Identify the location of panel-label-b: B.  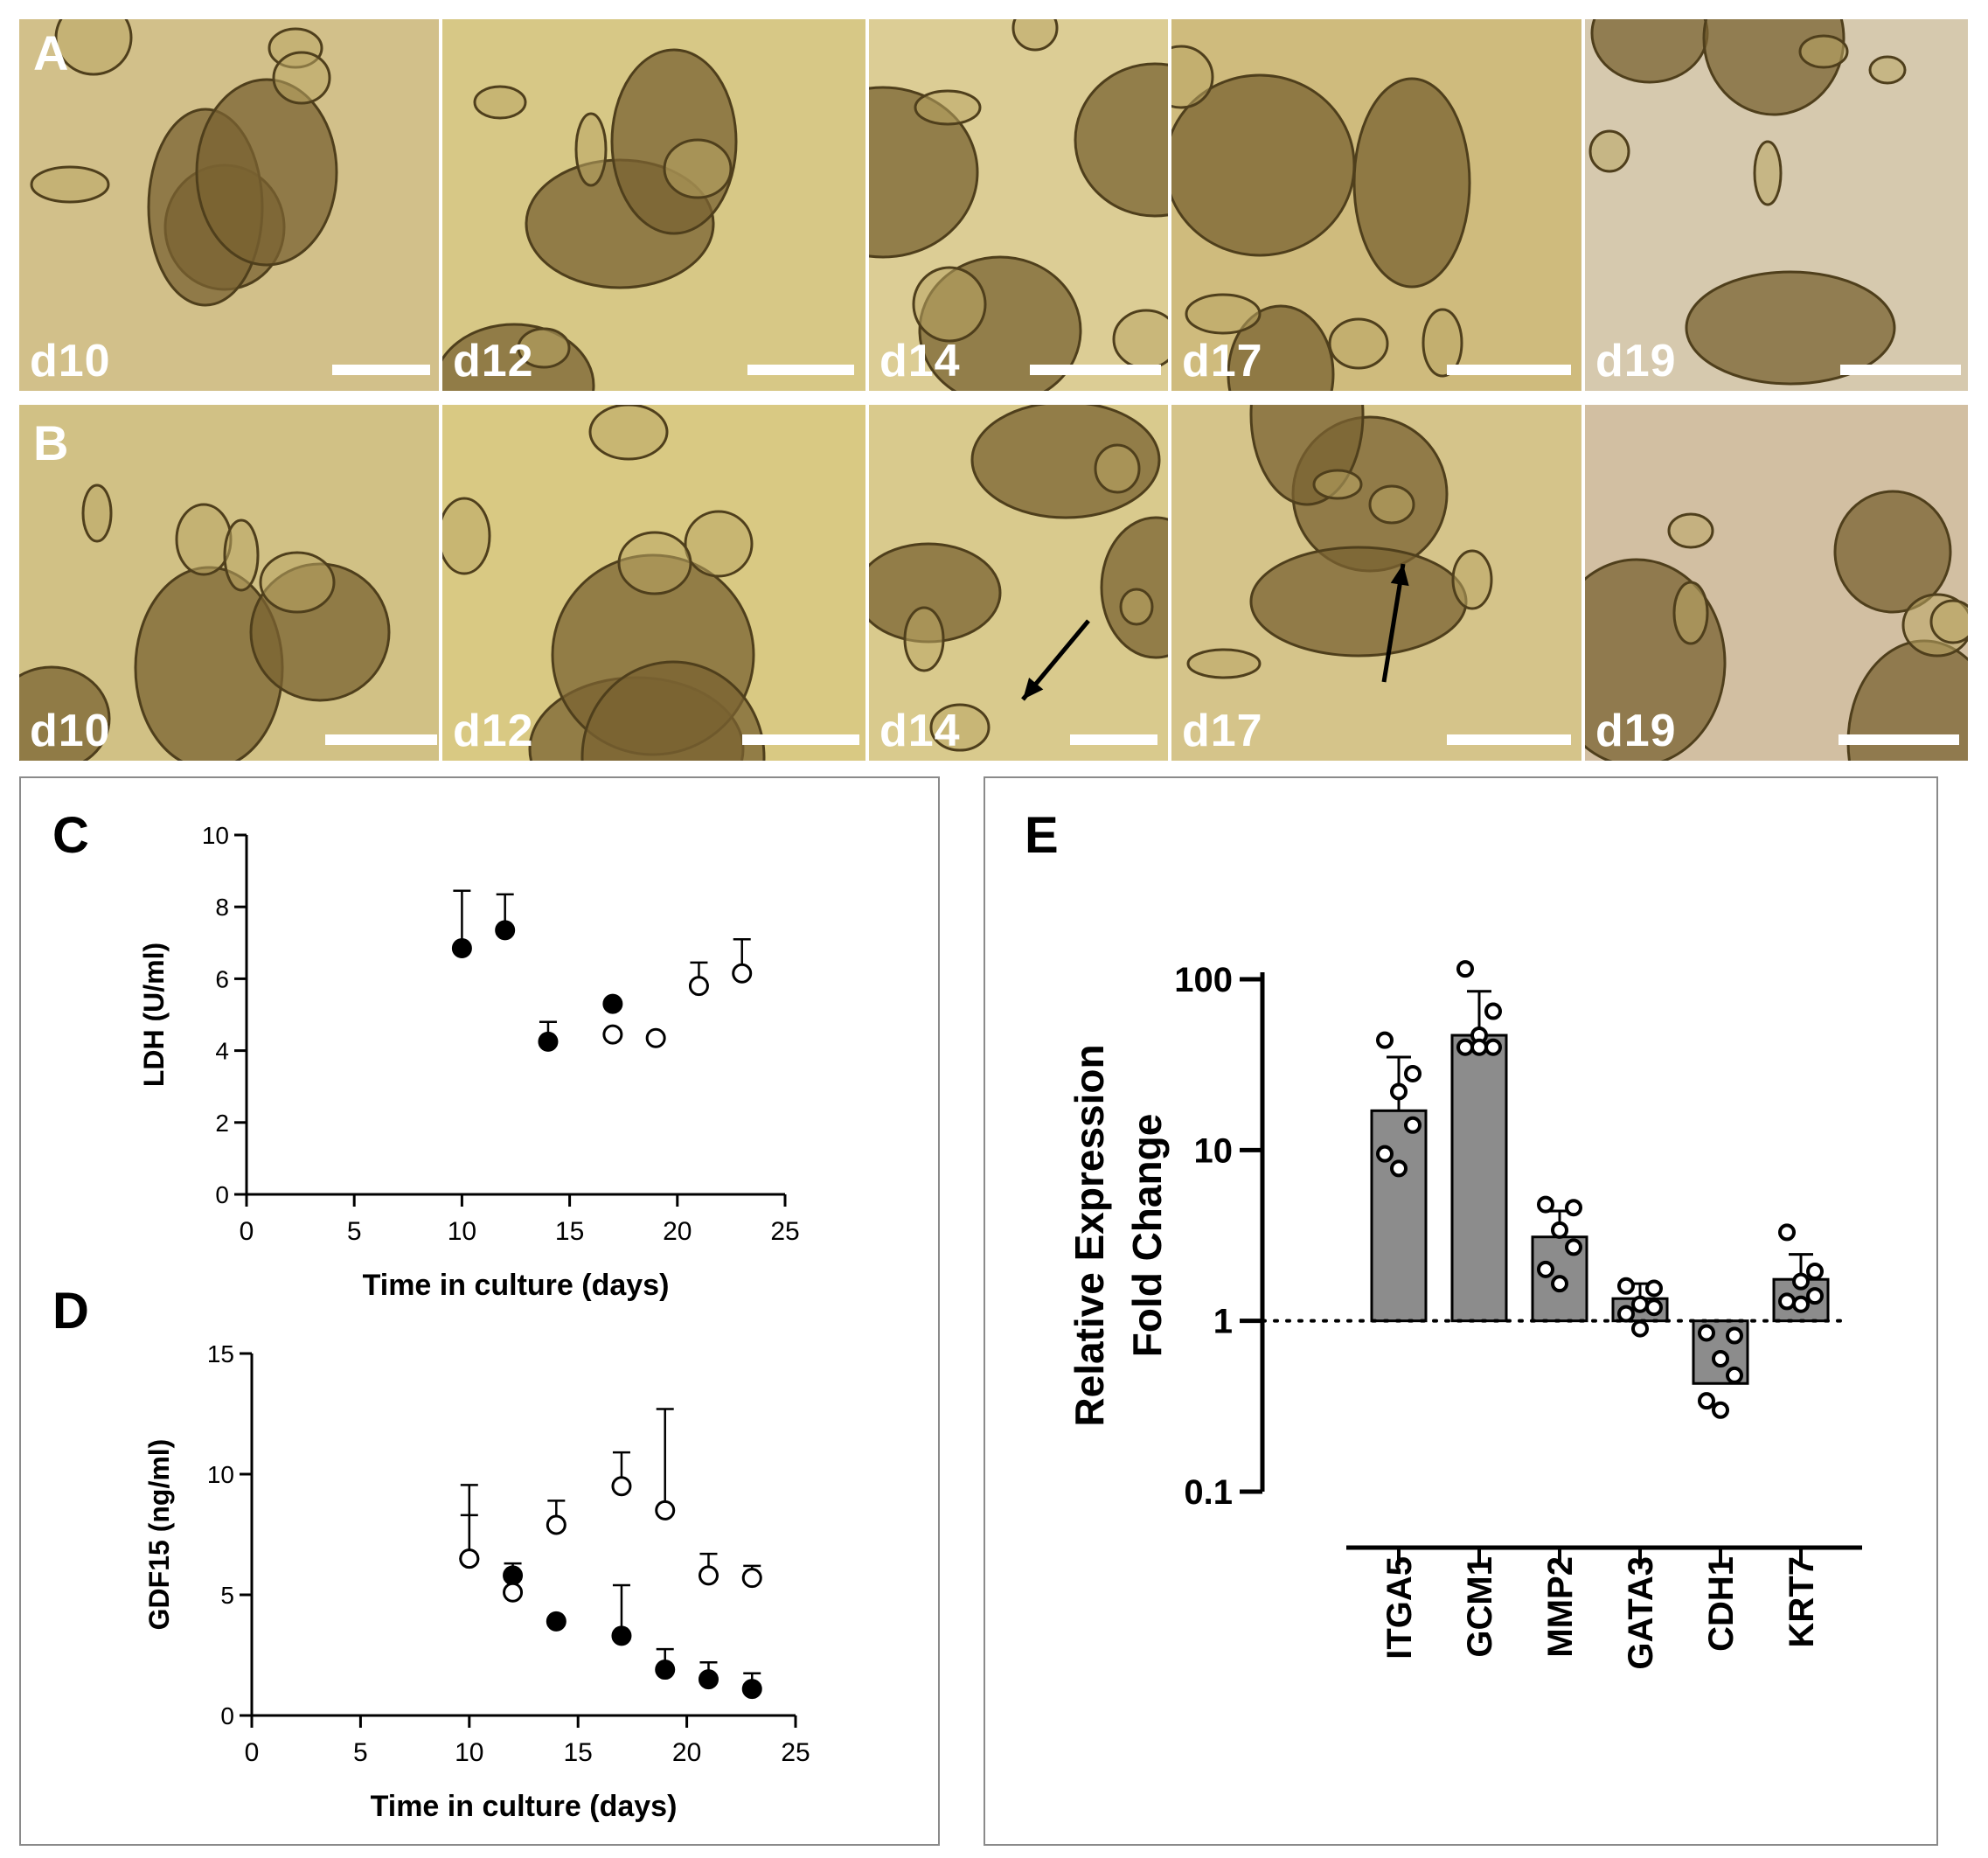
(51, 442).